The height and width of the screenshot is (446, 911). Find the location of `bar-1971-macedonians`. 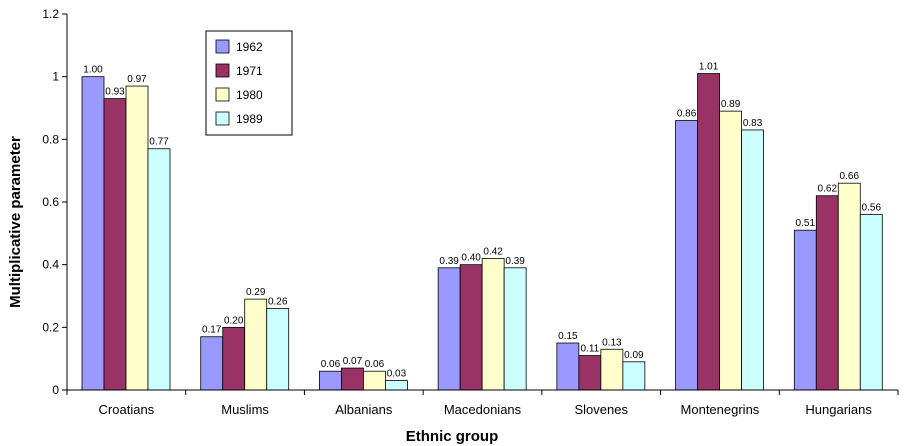

bar-1971-macedonians is located at coordinates (471, 327).